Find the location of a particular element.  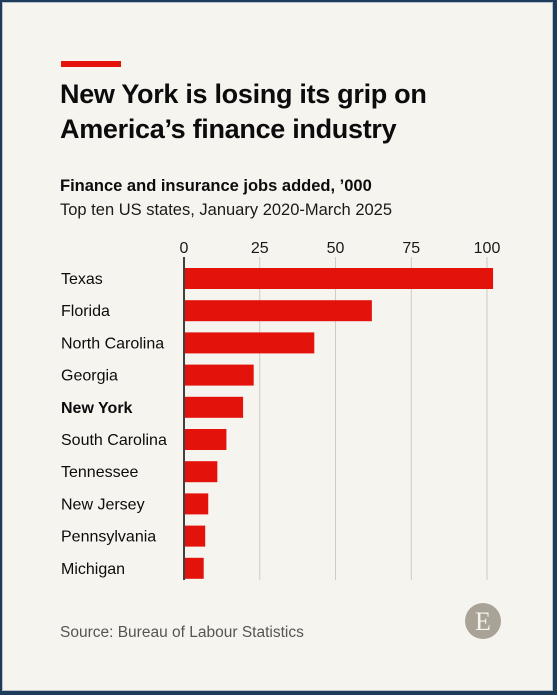

category-label: South Carolina is located at coordinates (114, 440).